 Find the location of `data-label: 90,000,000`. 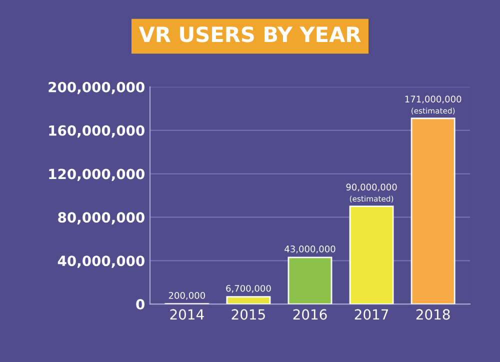

data-label: 90,000,000 is located at coordinates (371, 188).